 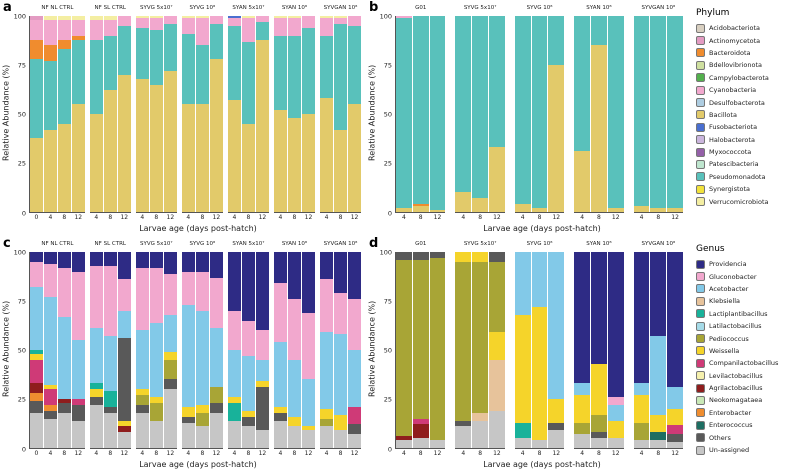 What do you see at coordinates (539, 112) in the screenshot?
I see `bar-group: SYVG 10⁸ 4 8 12` at bounding box center [539, 112].